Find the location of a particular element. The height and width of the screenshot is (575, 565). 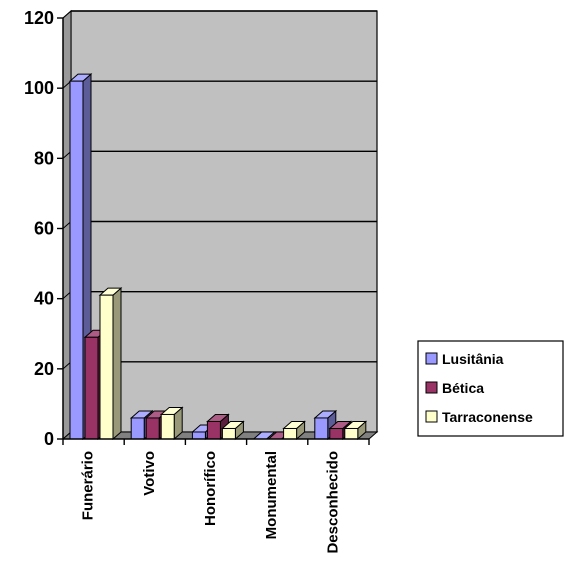

legend-label: Bética is located at coordinates (463, 388).